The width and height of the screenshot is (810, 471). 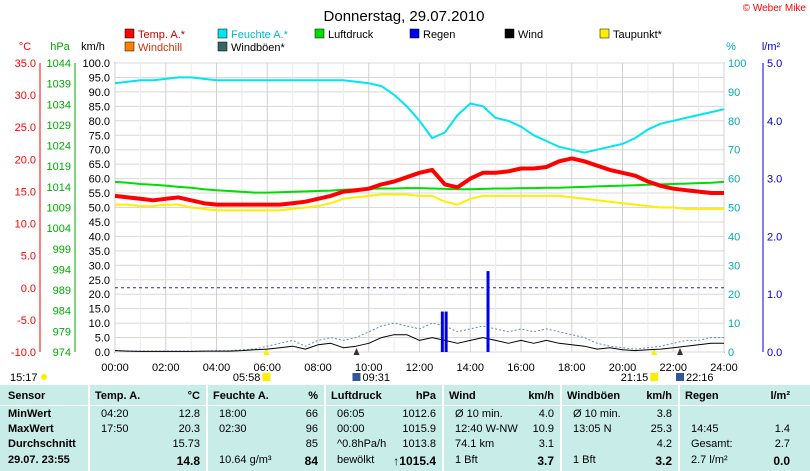 I want to click on wind-tick-label: 55.0, so click(x=99, y=194).